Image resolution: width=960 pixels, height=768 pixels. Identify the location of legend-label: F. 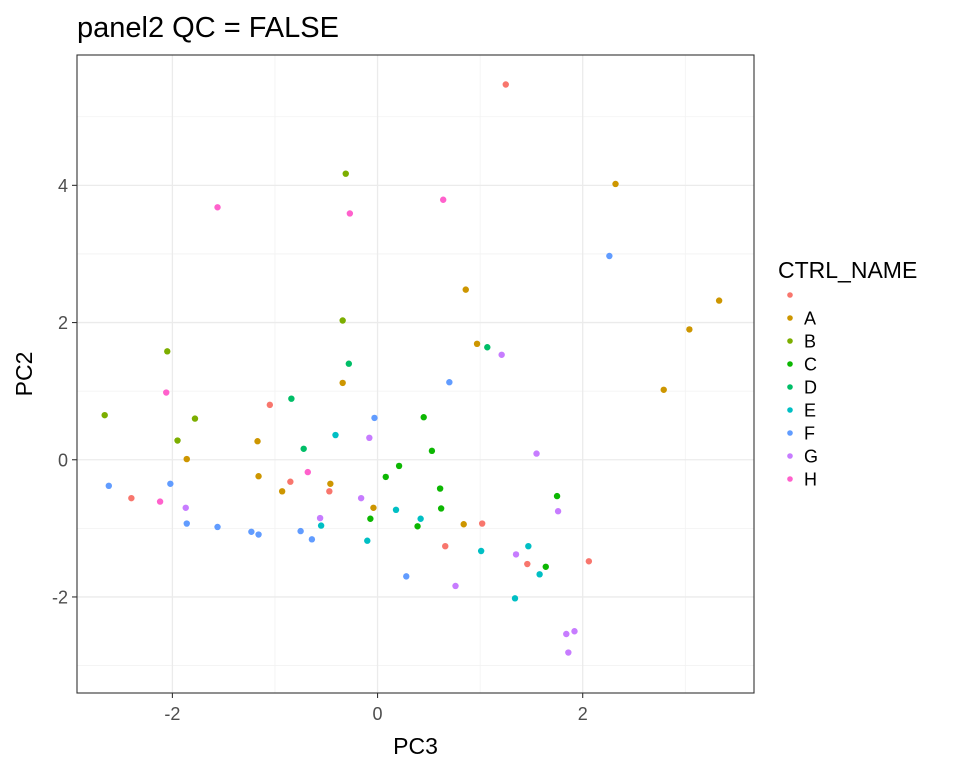
(809, 434).